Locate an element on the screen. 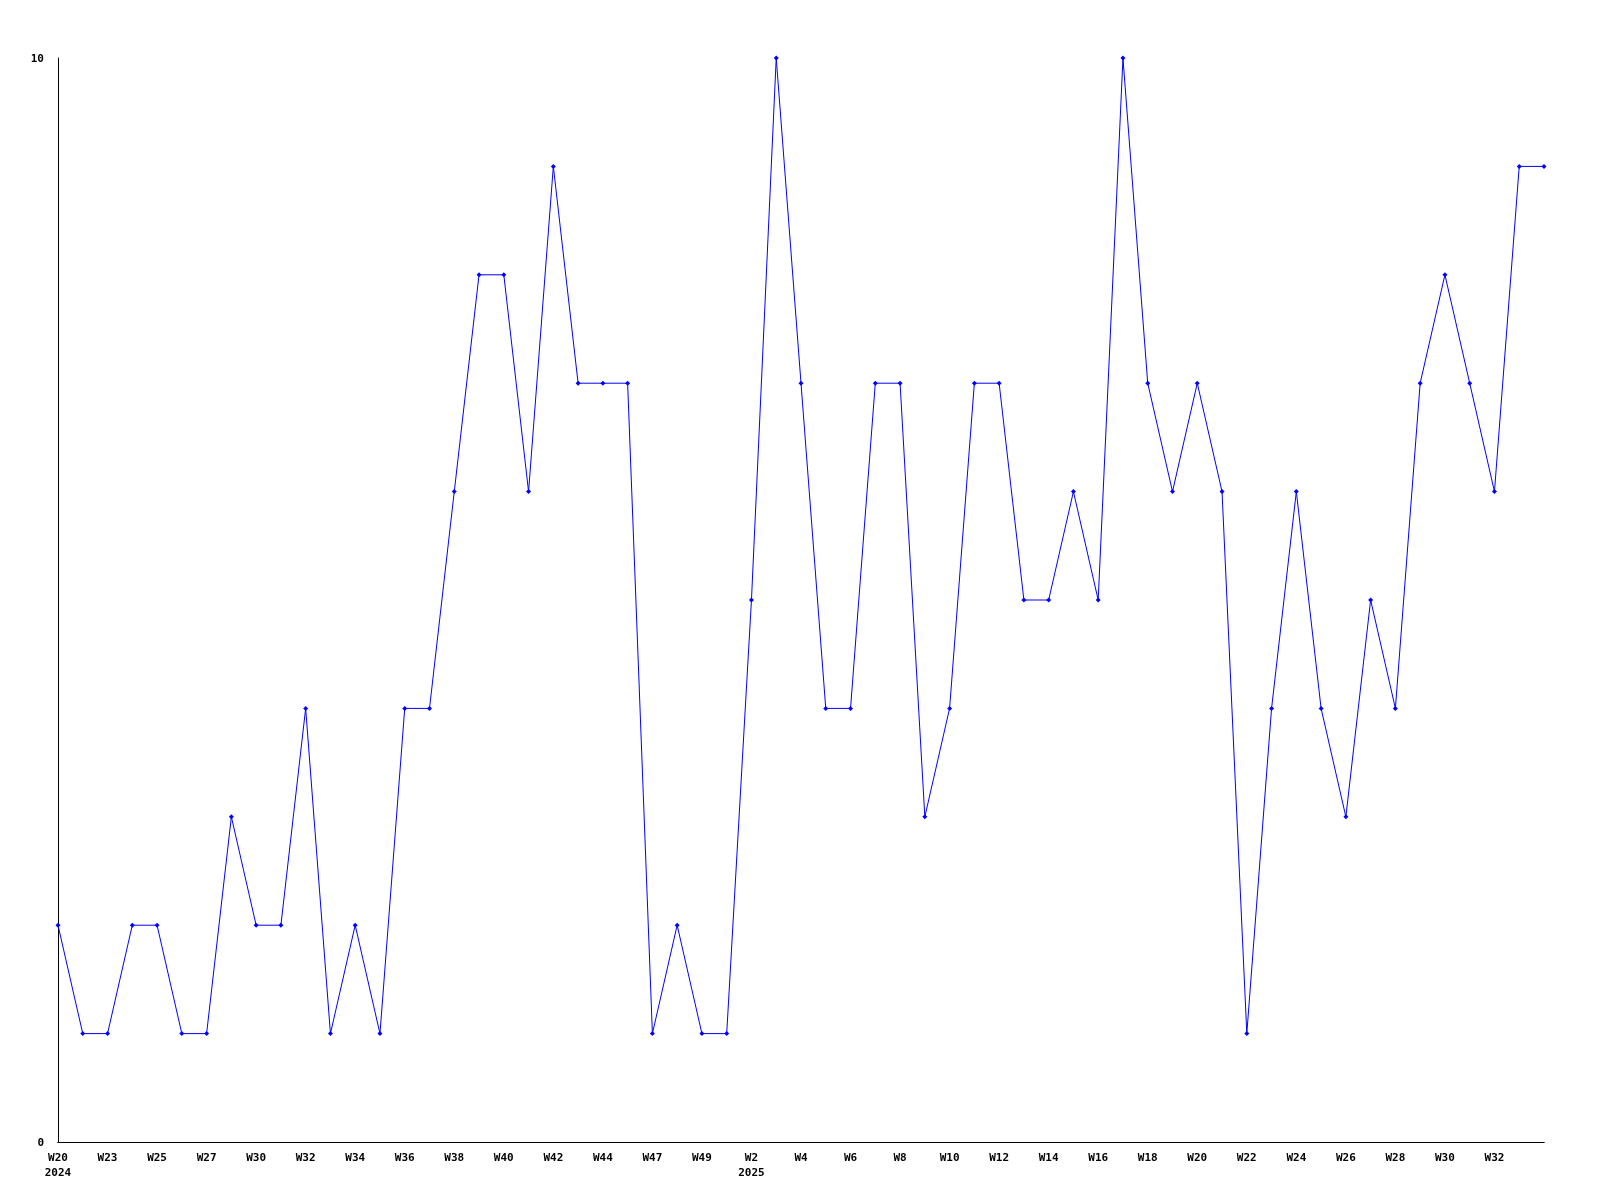 This screenshot has height=1200, width=1600. x-tick-label: W36 is located at coordinates (405, 1157).